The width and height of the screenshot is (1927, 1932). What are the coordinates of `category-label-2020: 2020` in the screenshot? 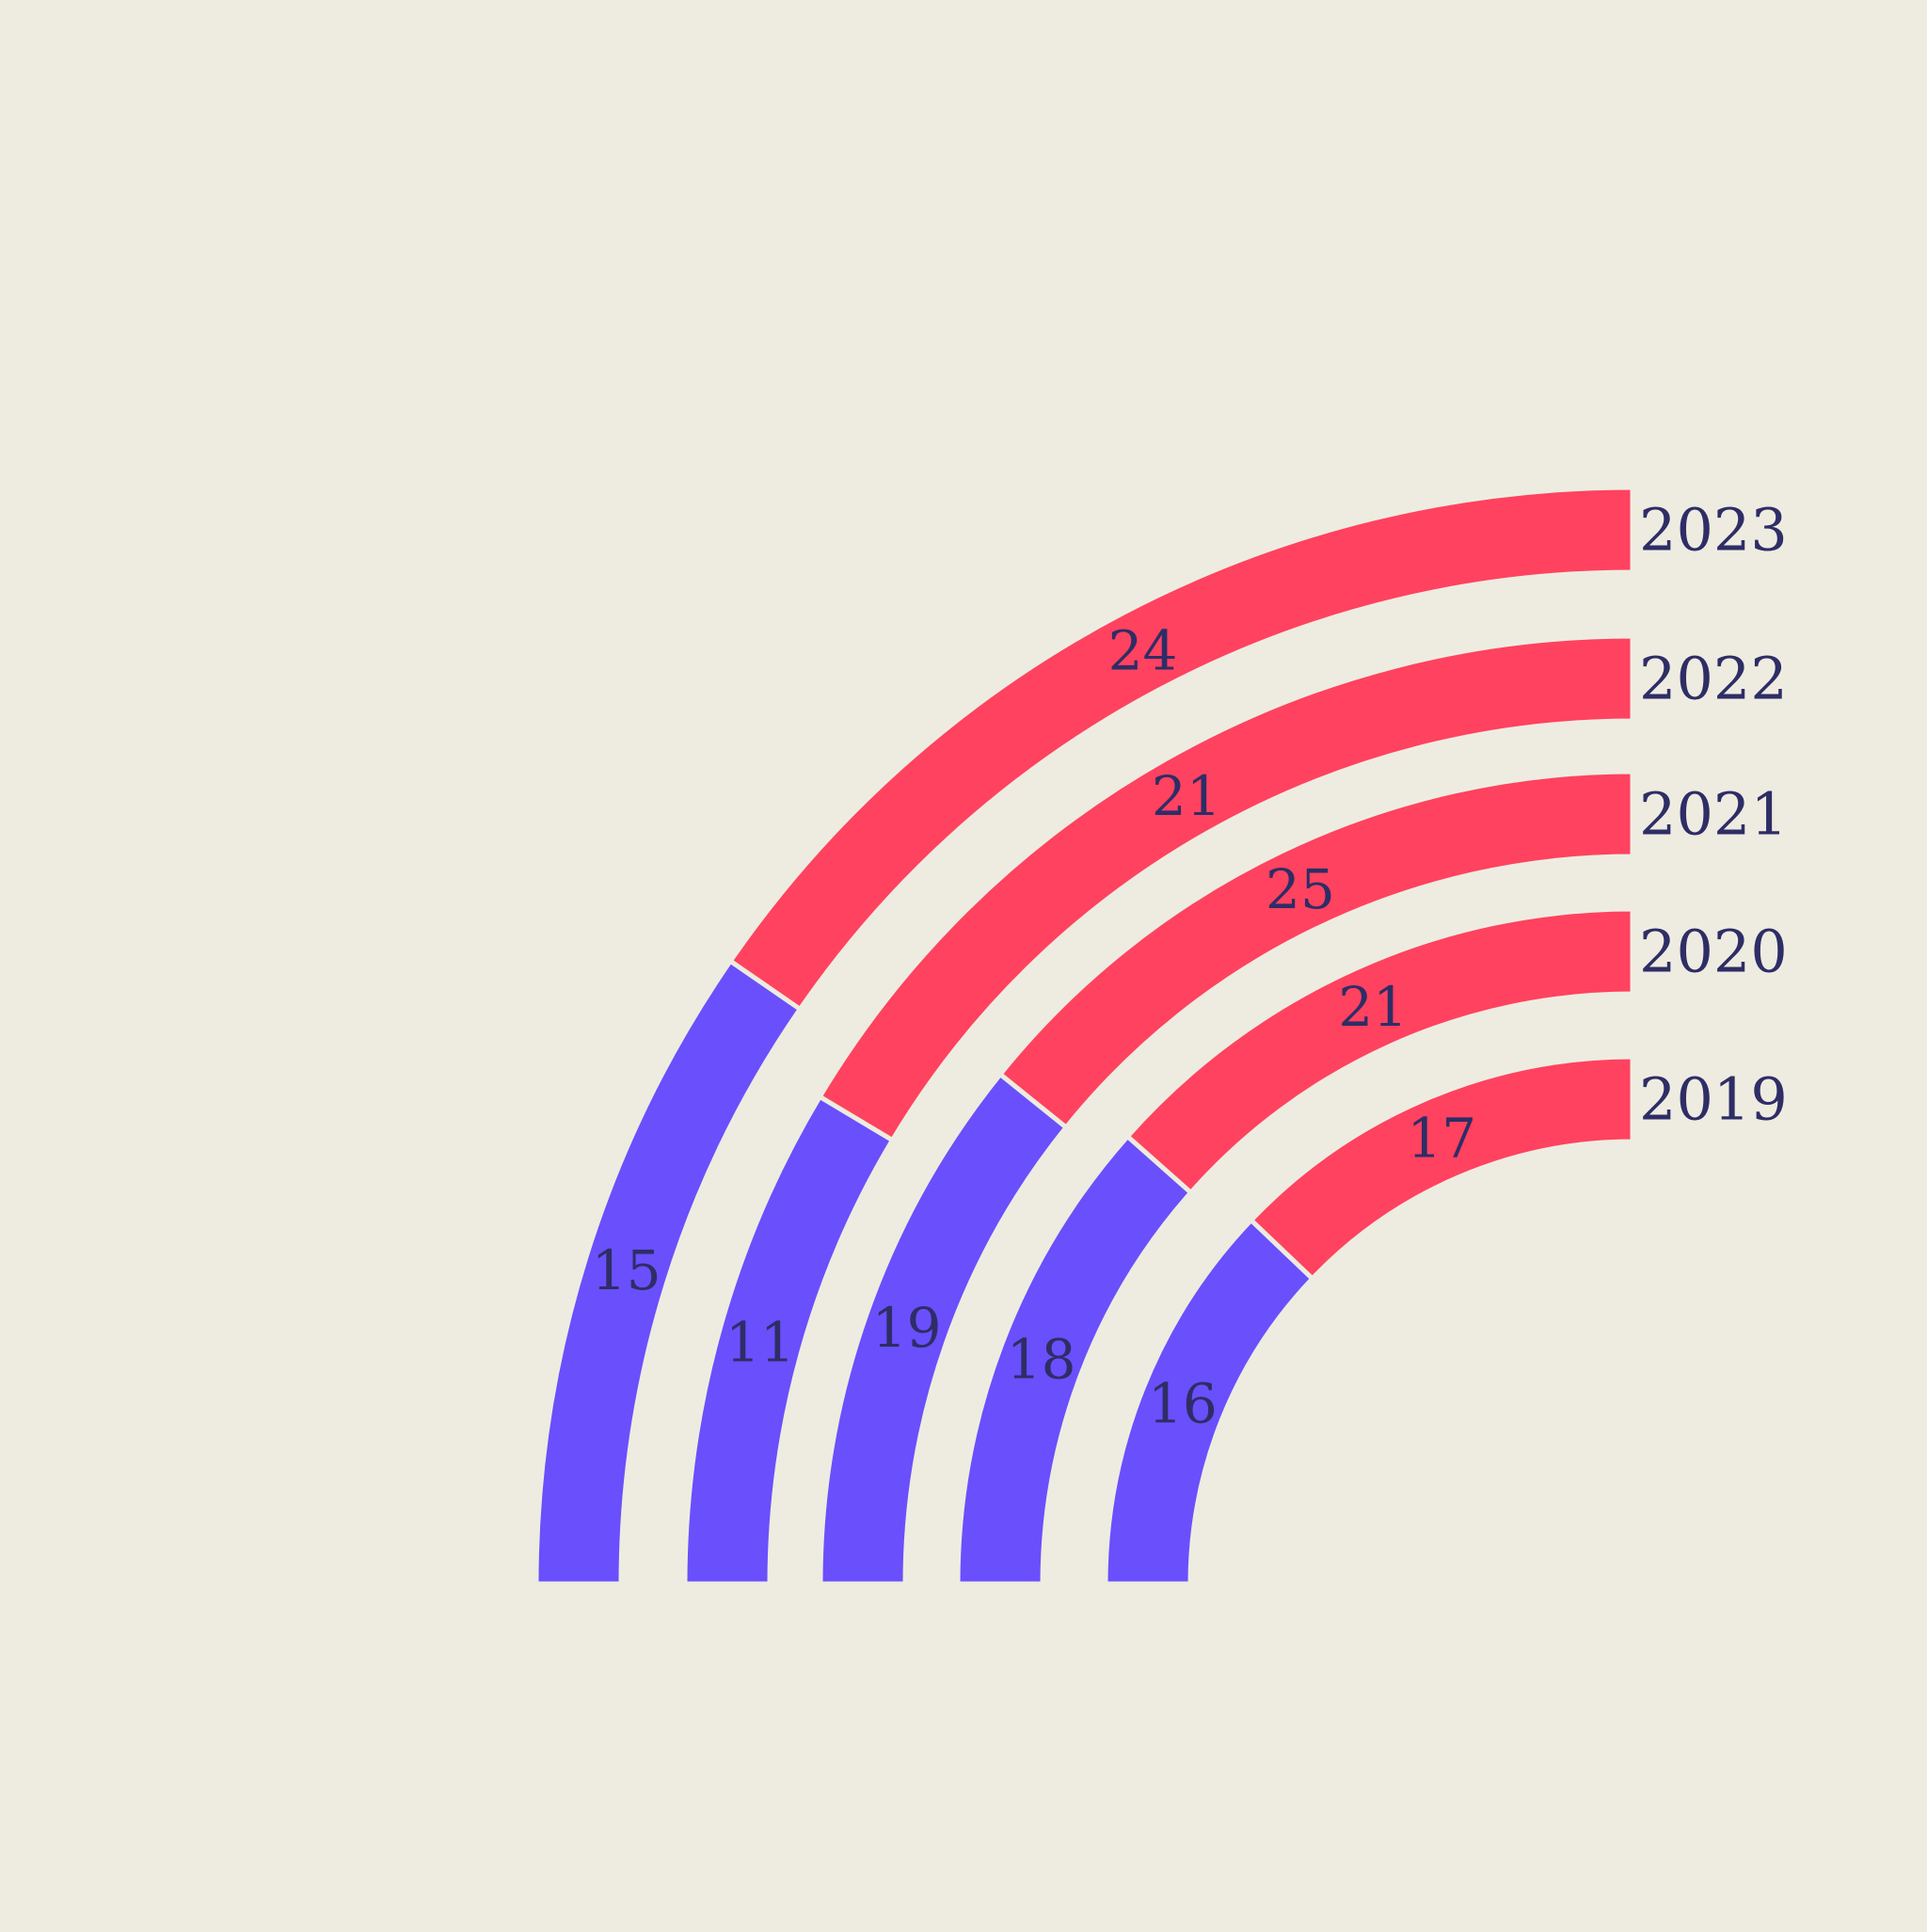 It's located at (1713, 952).